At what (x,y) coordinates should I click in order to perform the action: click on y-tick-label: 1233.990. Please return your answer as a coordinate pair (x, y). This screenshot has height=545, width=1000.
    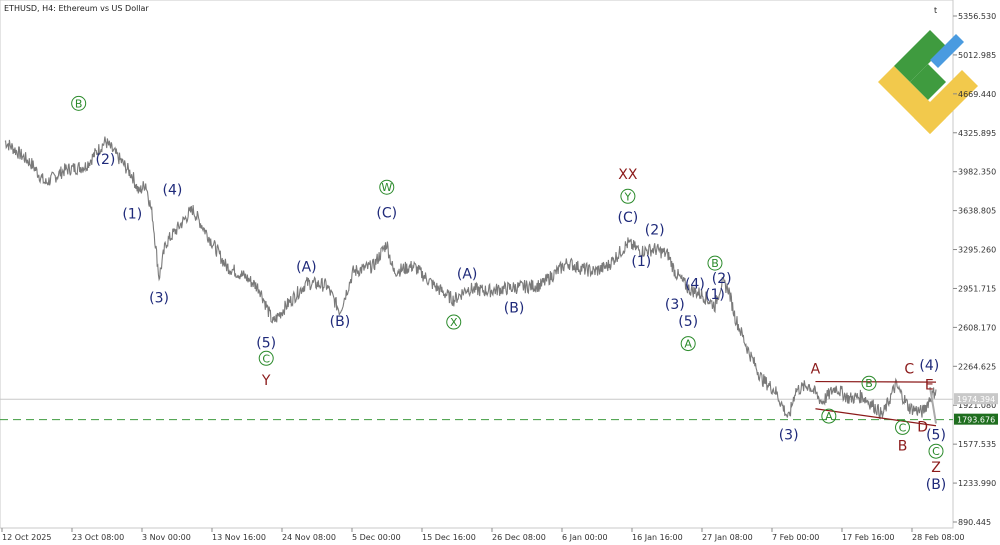
    Looking at the image, I should click on (977, 483).